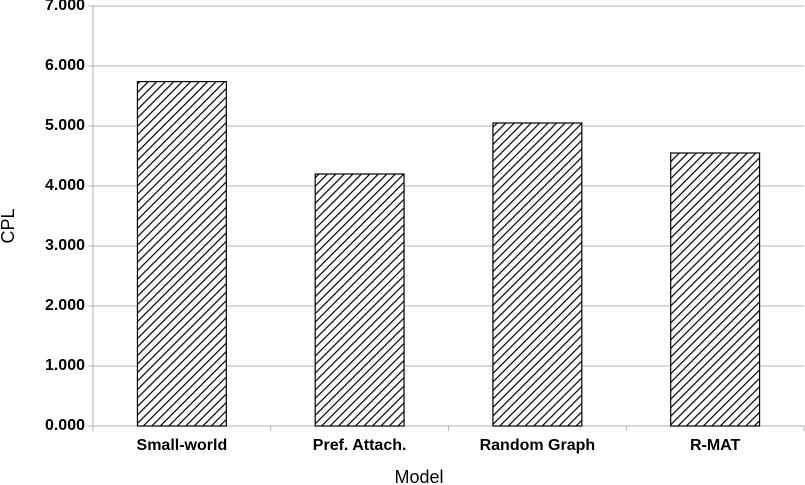 The height and width of the screenshot is (485, 805). What do you see at coordinates (65, 365) in the screenshot?
I see `y-tick-label: 1.000` at bounding box center [65, 365].